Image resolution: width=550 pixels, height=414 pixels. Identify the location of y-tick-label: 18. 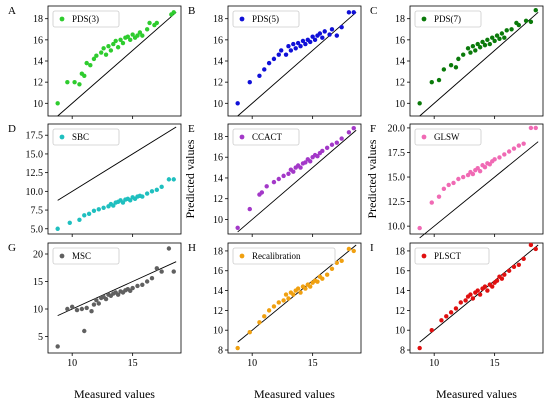
(218, 251).